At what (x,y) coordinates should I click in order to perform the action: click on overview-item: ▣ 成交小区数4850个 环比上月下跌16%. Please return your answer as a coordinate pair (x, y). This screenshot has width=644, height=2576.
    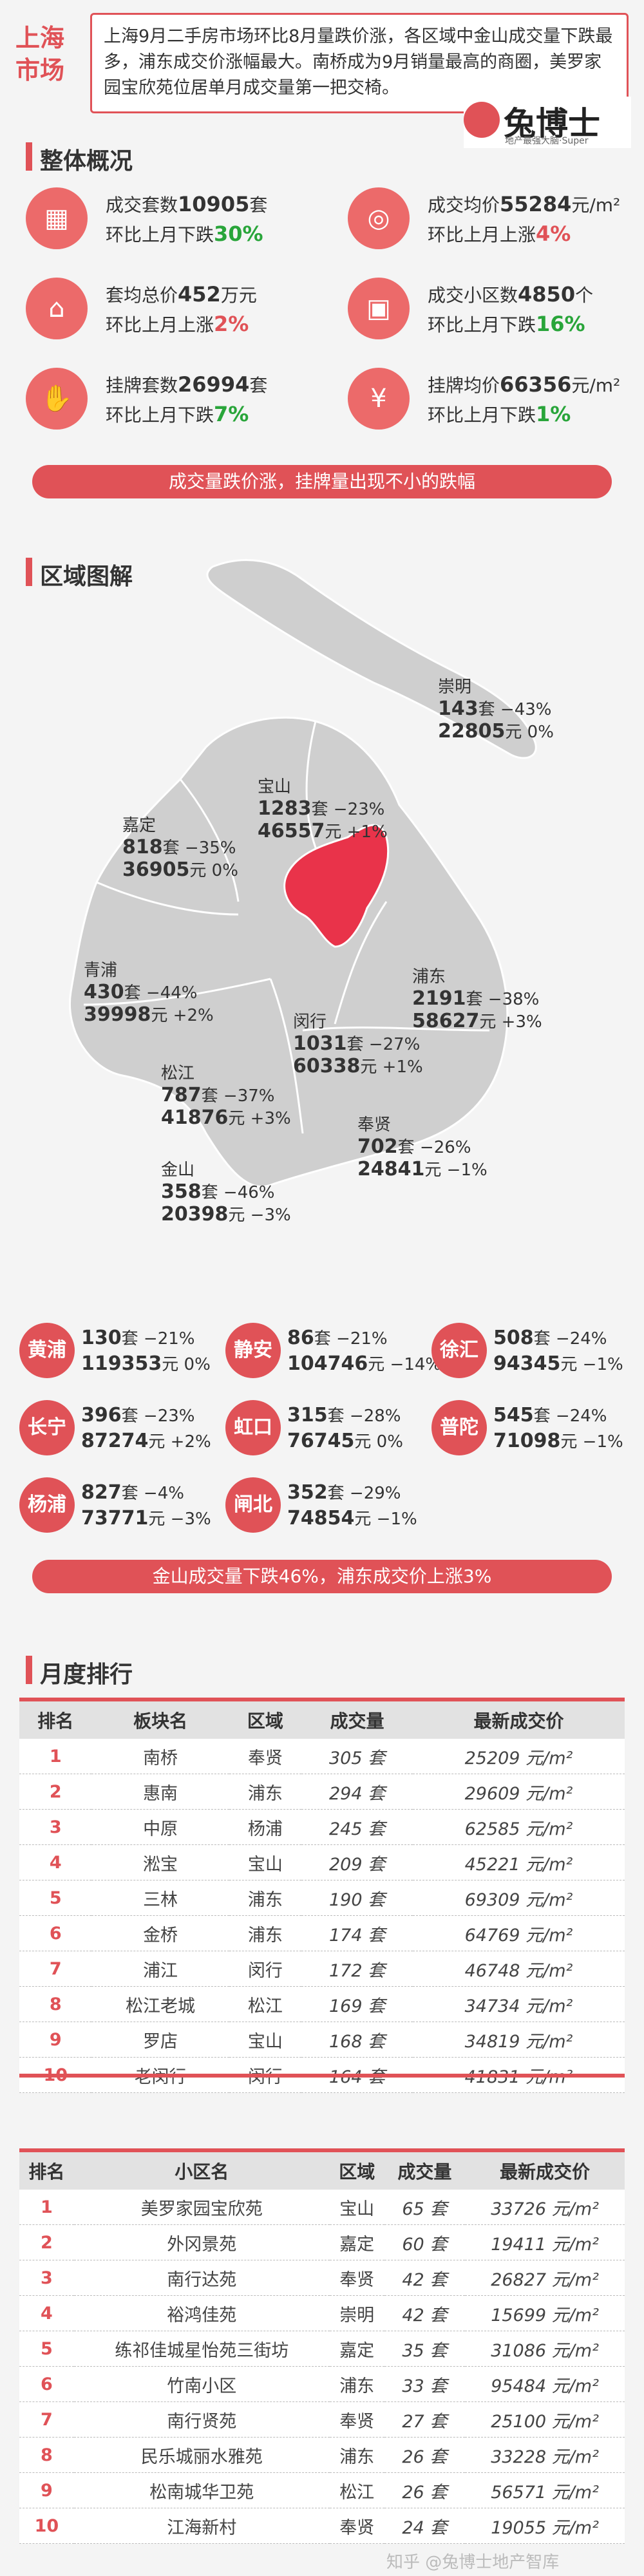
    Looking at the image, I should click on (496, 309).